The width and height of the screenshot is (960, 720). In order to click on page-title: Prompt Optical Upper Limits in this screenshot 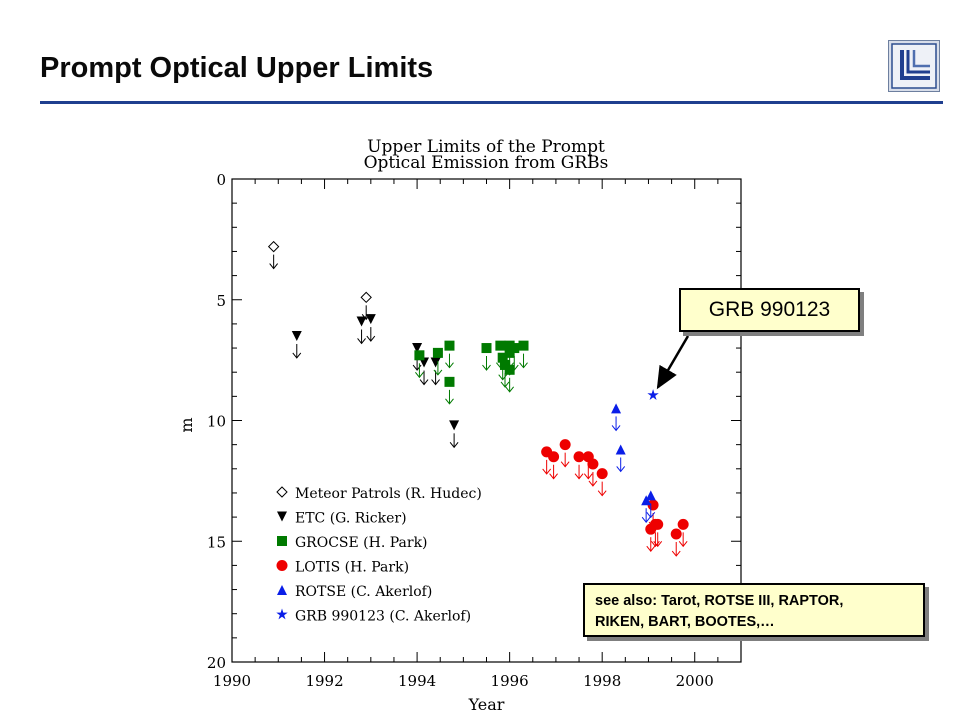, I will do `click(237, 68)`.